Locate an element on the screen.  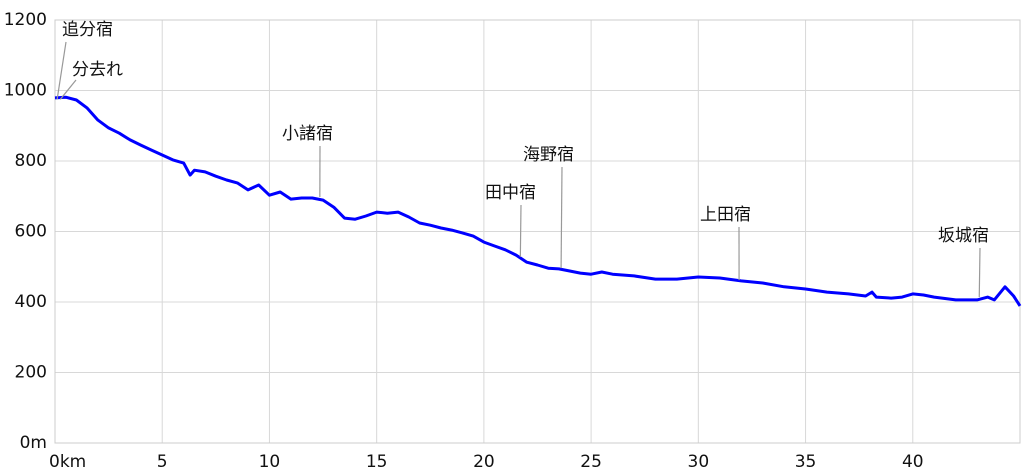
annotation-label: 分去れ is located at coordinates (97, 70).